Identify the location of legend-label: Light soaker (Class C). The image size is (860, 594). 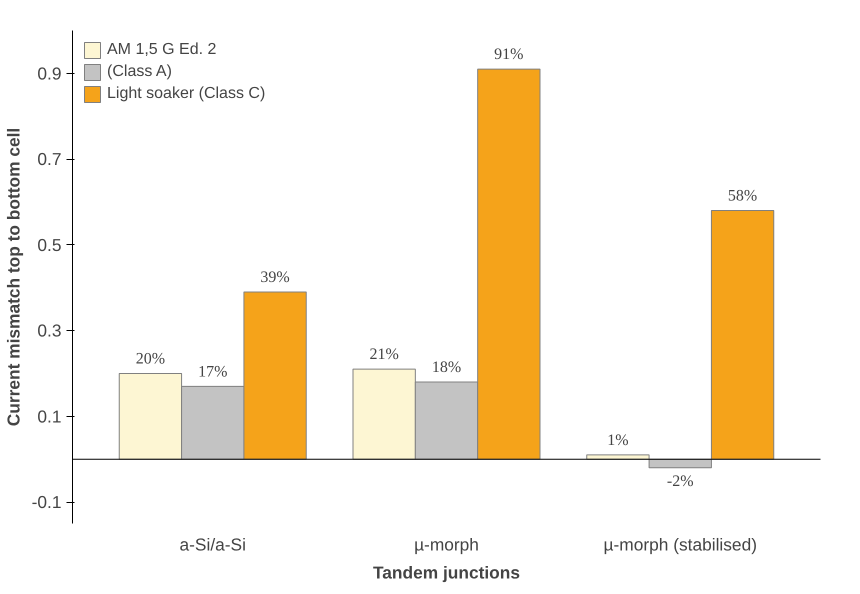
(186, 94).